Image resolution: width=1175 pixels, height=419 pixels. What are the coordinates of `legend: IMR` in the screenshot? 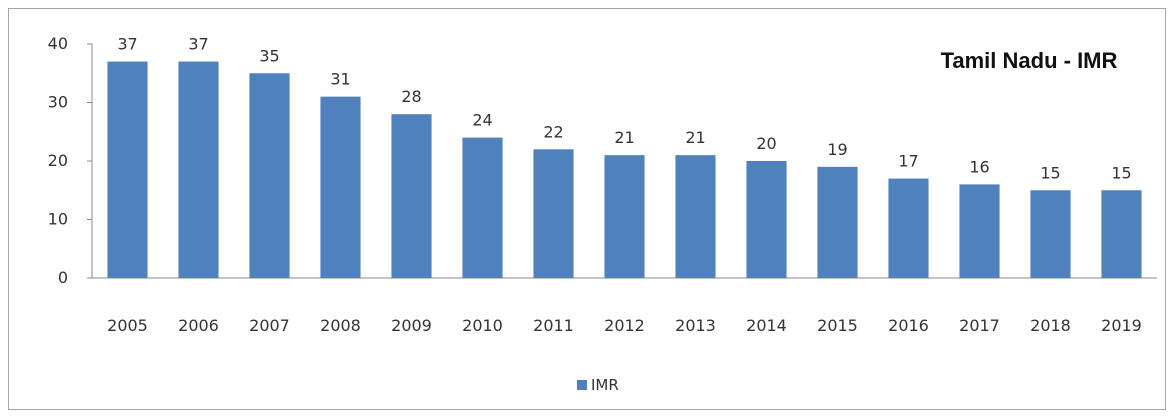 It's located at (598, 385).